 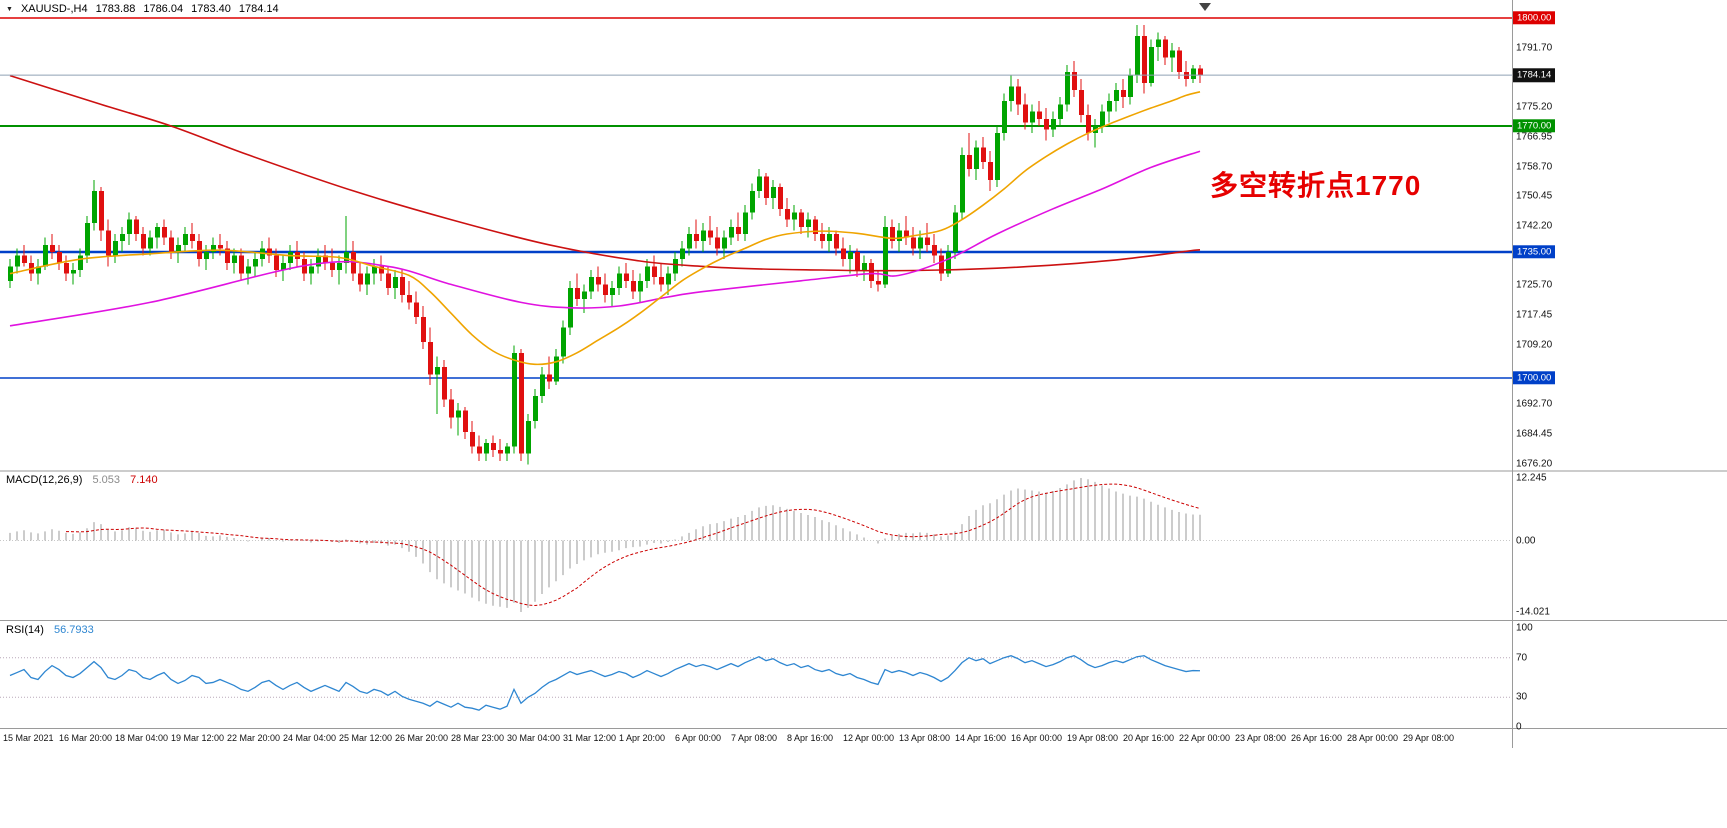 What do you see at coordinates (605, 683) in the screenshot?
I see `rsi-line` at bounding box center [605, 683].